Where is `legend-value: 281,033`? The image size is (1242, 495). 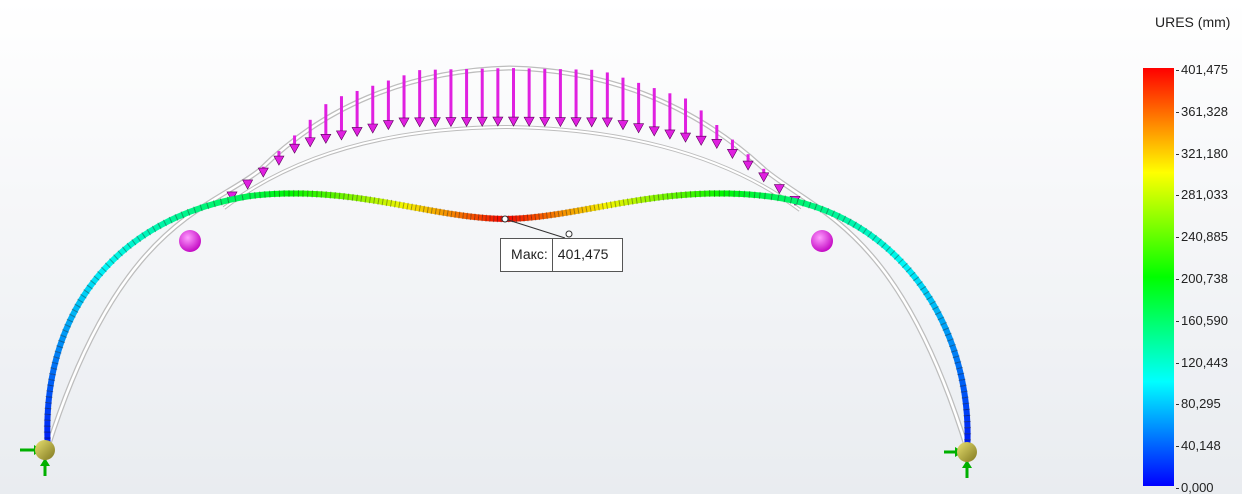 legend-value: 281,033 is located at coordinates (1204, 194).